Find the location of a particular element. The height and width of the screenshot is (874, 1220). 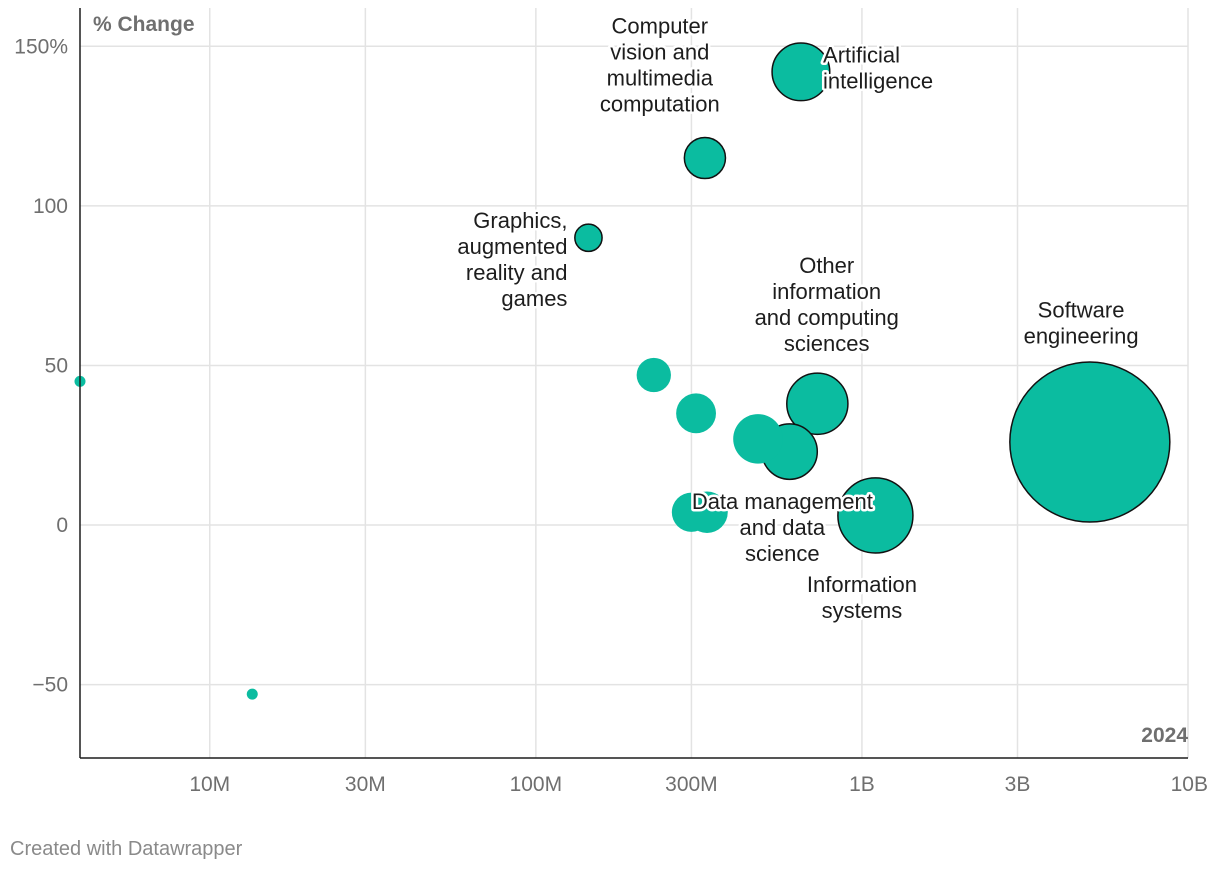

annotation-halo: engineering is located at coordinates (1081, 336).